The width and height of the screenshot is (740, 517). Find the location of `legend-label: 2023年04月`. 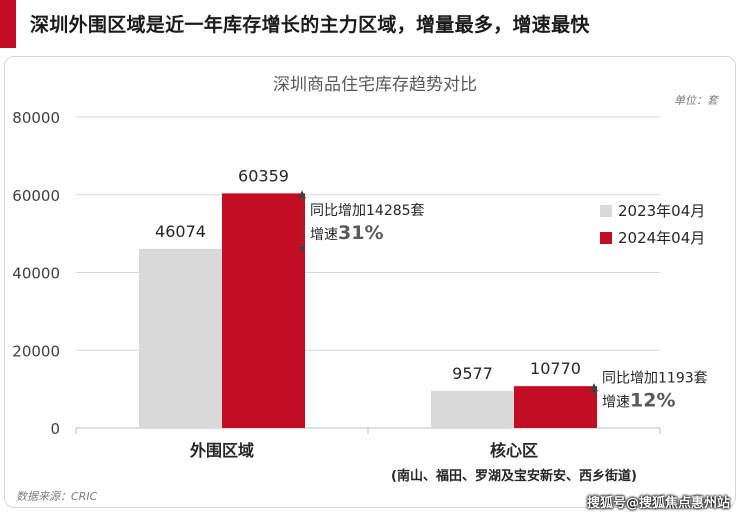

legend-label: 2023年04月 is located at coordinates (661, 211).